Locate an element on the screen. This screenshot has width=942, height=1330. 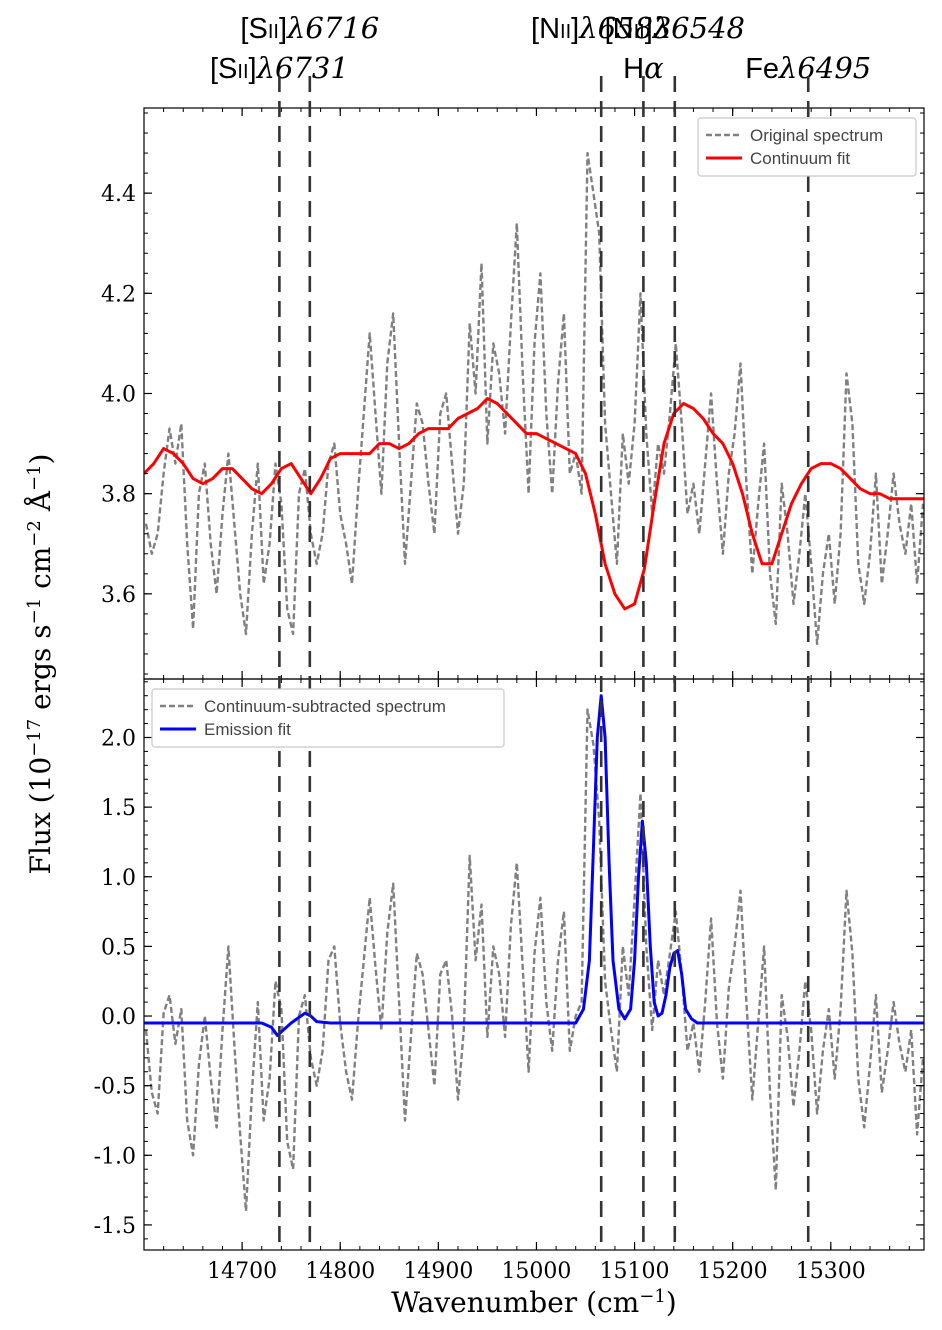
legend-entry-label: Continuum fit is located at coordinates (800, 158).